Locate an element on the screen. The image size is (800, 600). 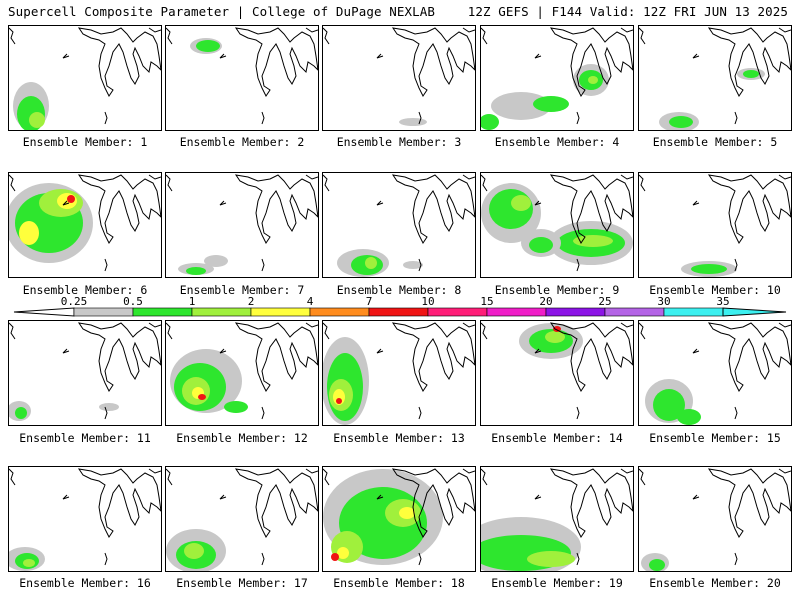
color-scale-bar is located at coordinates (400, 312).